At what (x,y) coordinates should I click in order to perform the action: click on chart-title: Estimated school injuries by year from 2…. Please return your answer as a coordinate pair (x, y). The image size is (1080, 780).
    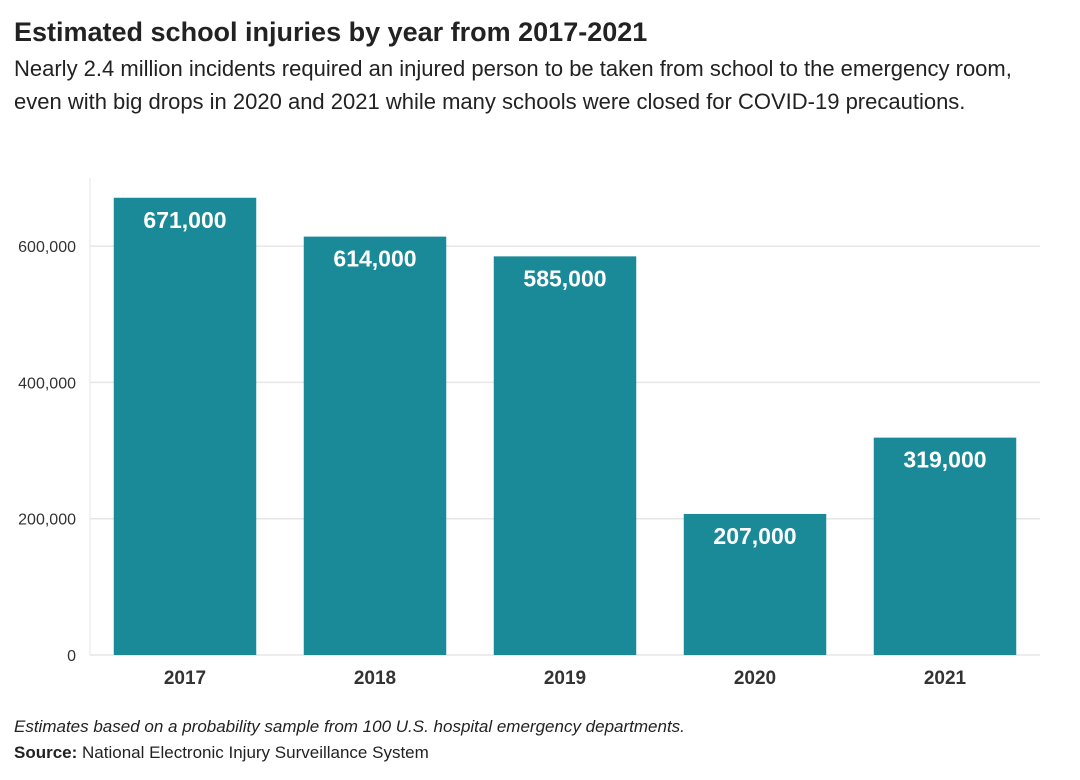
    Looking at the image, I should click on (331, 32).